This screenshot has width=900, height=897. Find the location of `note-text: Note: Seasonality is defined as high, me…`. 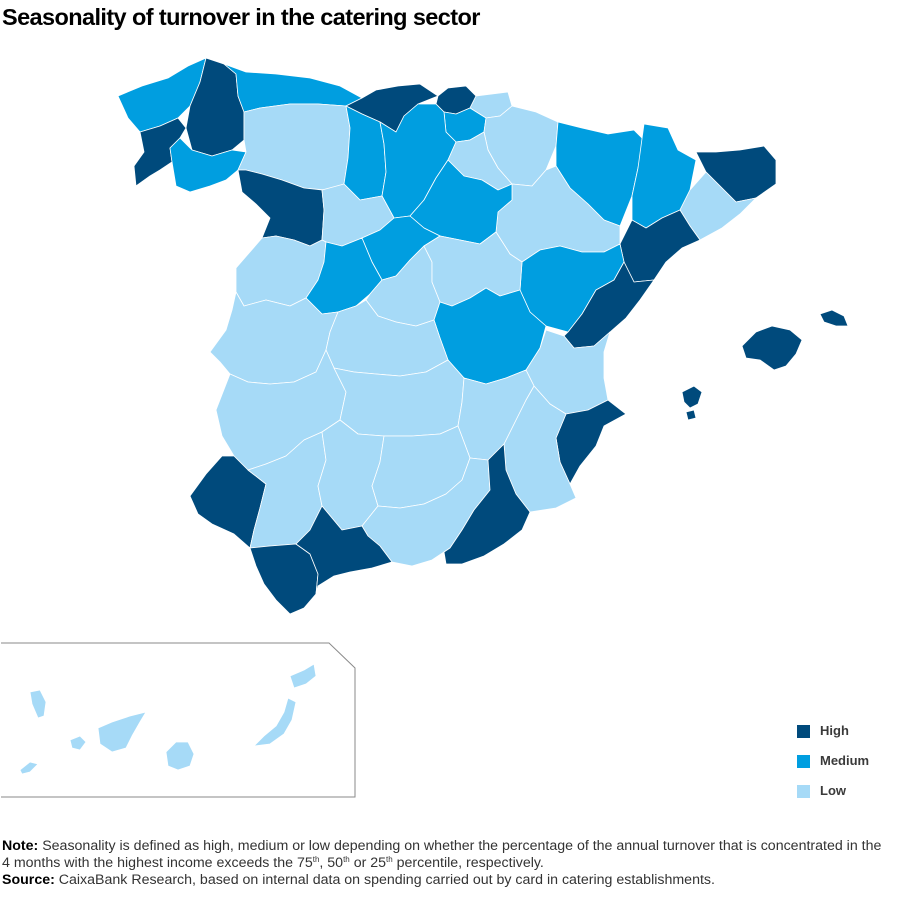

note-text: Note: Seasonality is defined as high, me… is located at coordinates (447, 855).